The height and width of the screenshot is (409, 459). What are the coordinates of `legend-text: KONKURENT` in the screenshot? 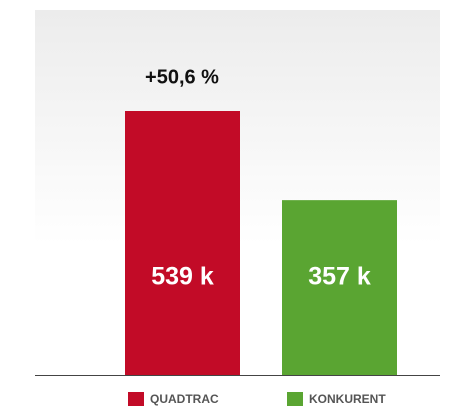 It's located at (347, 399).